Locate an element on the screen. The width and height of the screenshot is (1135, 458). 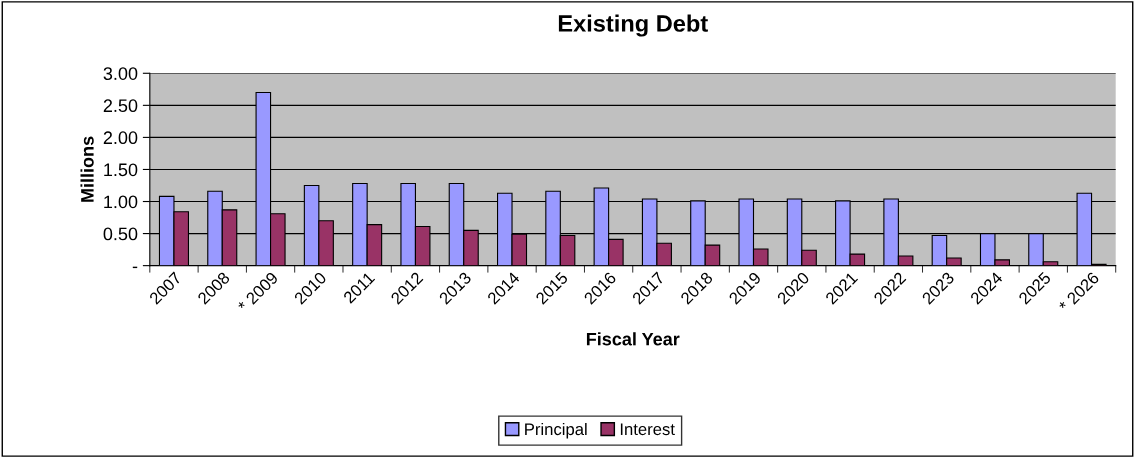
x-axis-title: Fiscal Year is located at coordinates (633, 339).